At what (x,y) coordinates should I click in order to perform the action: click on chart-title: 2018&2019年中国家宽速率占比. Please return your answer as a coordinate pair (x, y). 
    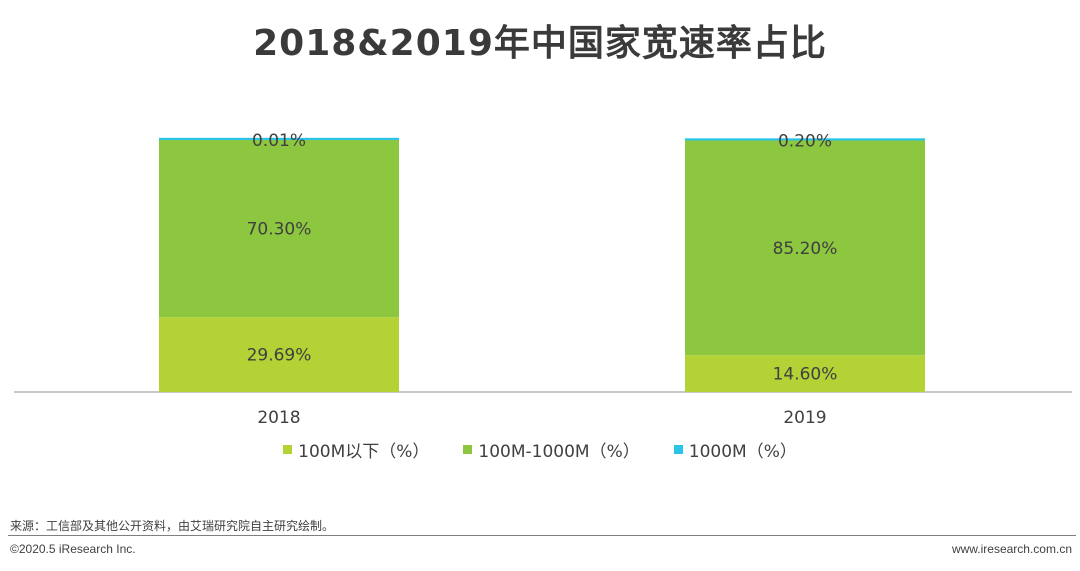
    Looking at the image, I should click on (540, 43).